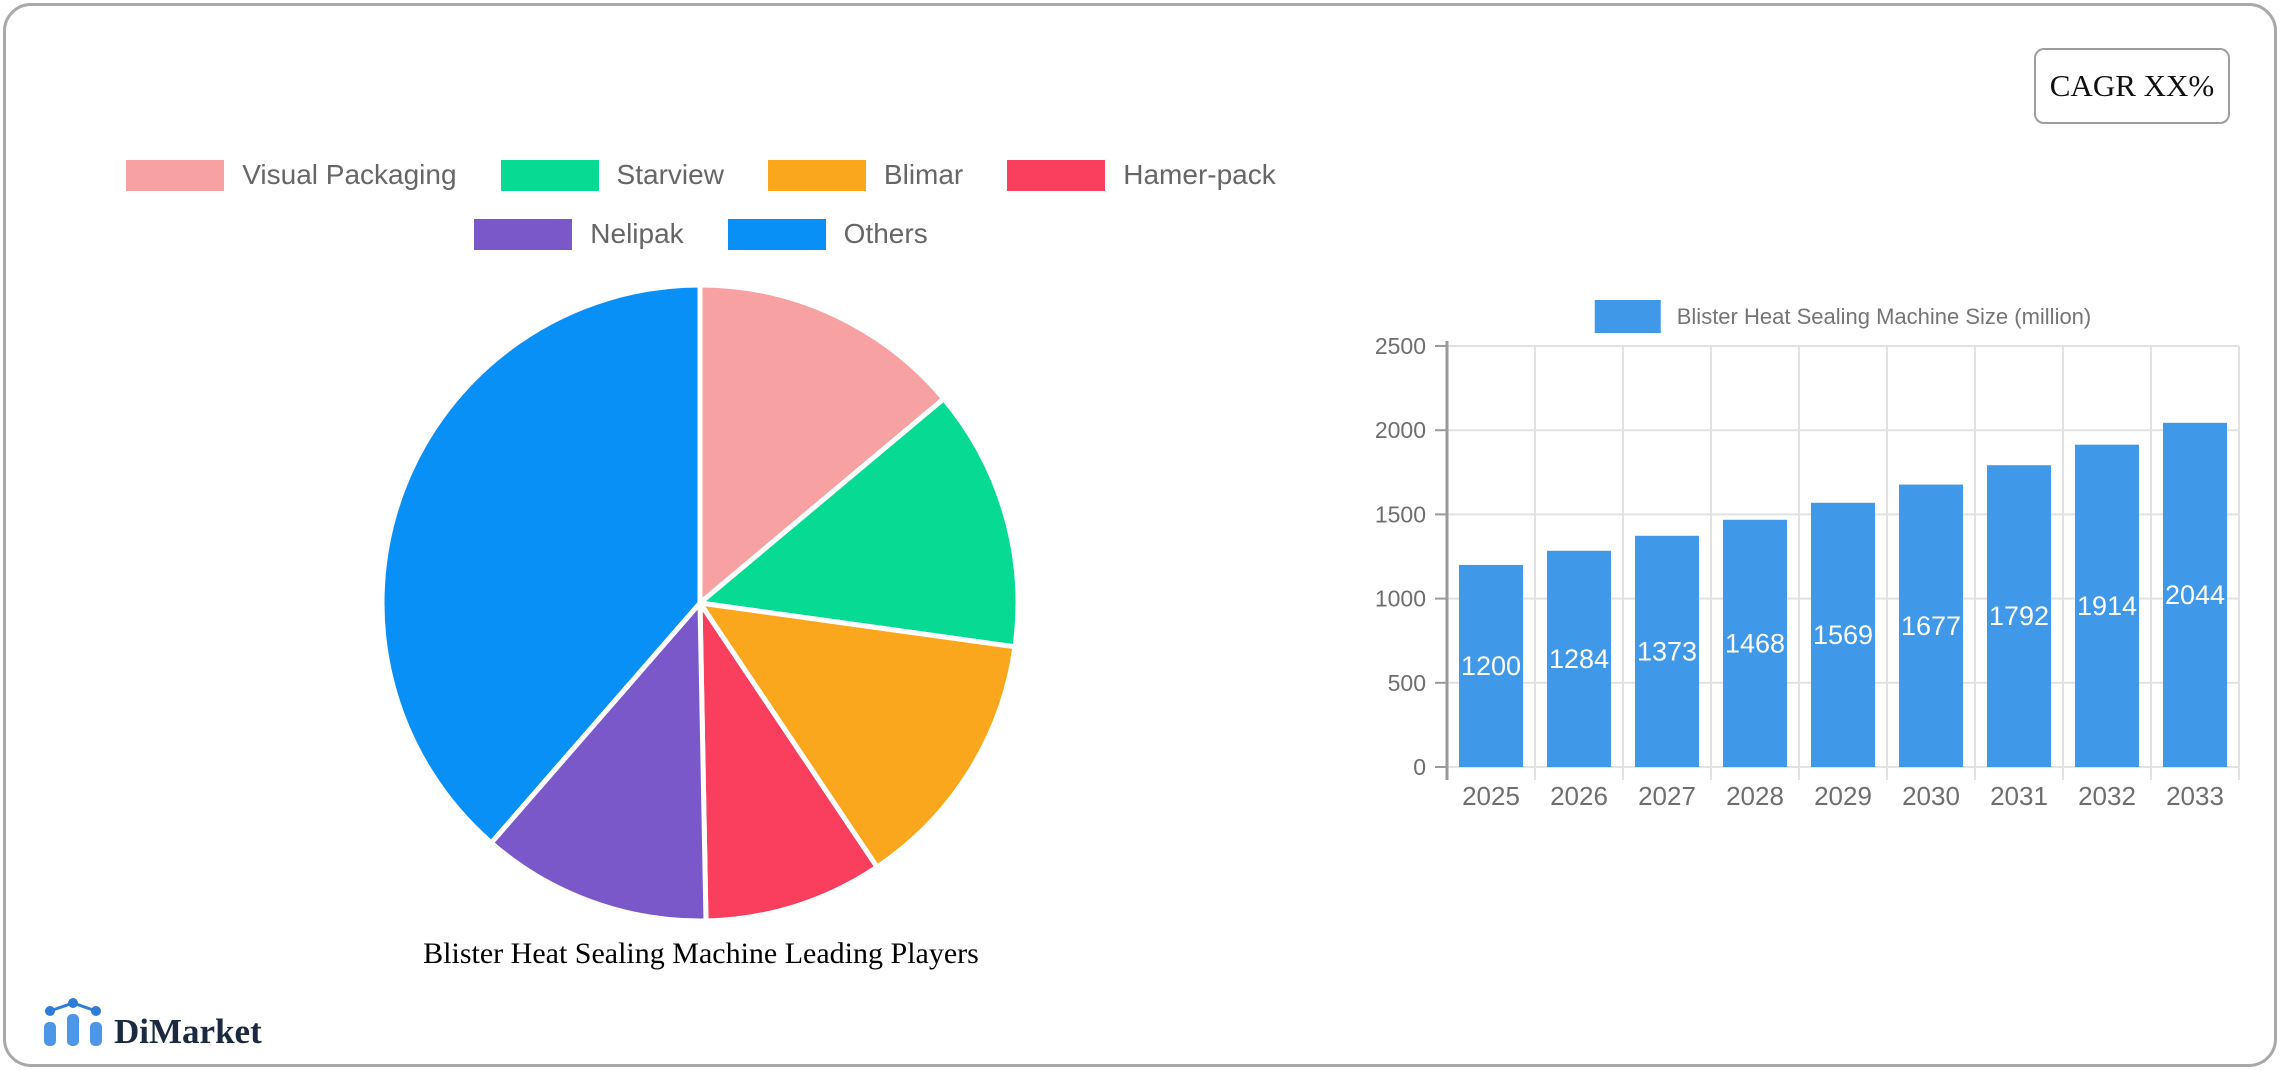 The width and height of the screenshot is (2280, 1070). What do you see at coordinates (1419, 767) in the screenshot?
I see `y-axis-label: 0` at bounding box center [1419, 767].